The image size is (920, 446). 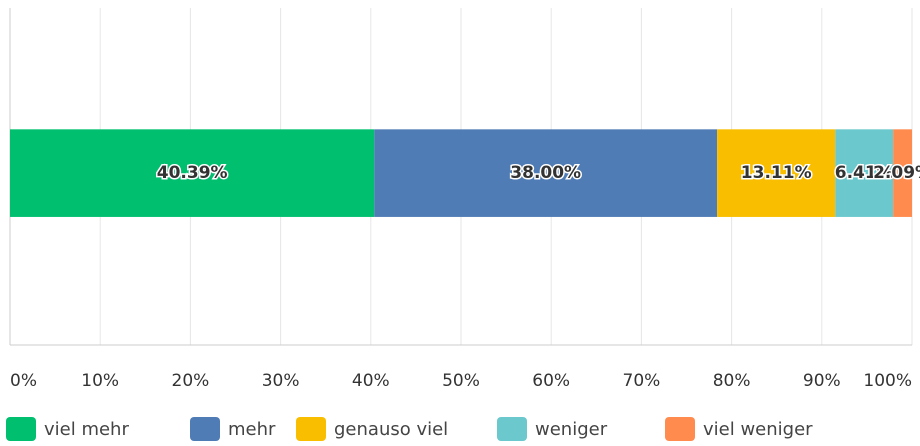 I want to click on x-tick-label: 100%, so click(x=887, y=381).